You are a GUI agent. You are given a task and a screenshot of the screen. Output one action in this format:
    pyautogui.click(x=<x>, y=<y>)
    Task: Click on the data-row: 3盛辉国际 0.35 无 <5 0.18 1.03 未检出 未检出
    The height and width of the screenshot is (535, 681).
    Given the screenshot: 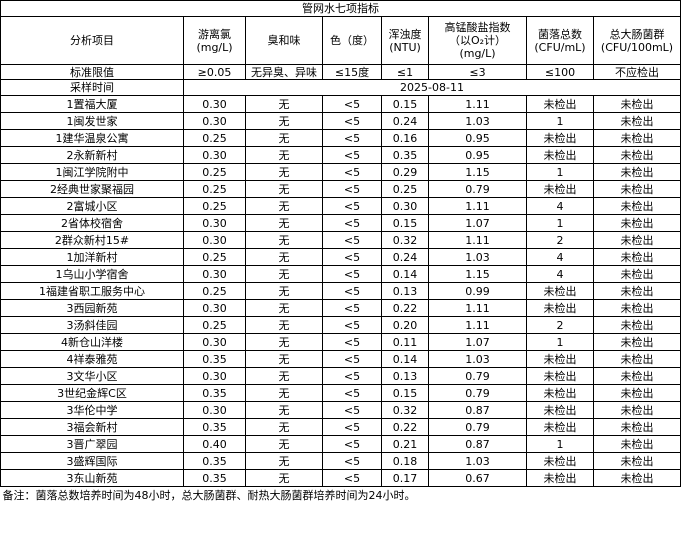 What is the action you would take?
    pyautogui.click(x=340, y=461)
    